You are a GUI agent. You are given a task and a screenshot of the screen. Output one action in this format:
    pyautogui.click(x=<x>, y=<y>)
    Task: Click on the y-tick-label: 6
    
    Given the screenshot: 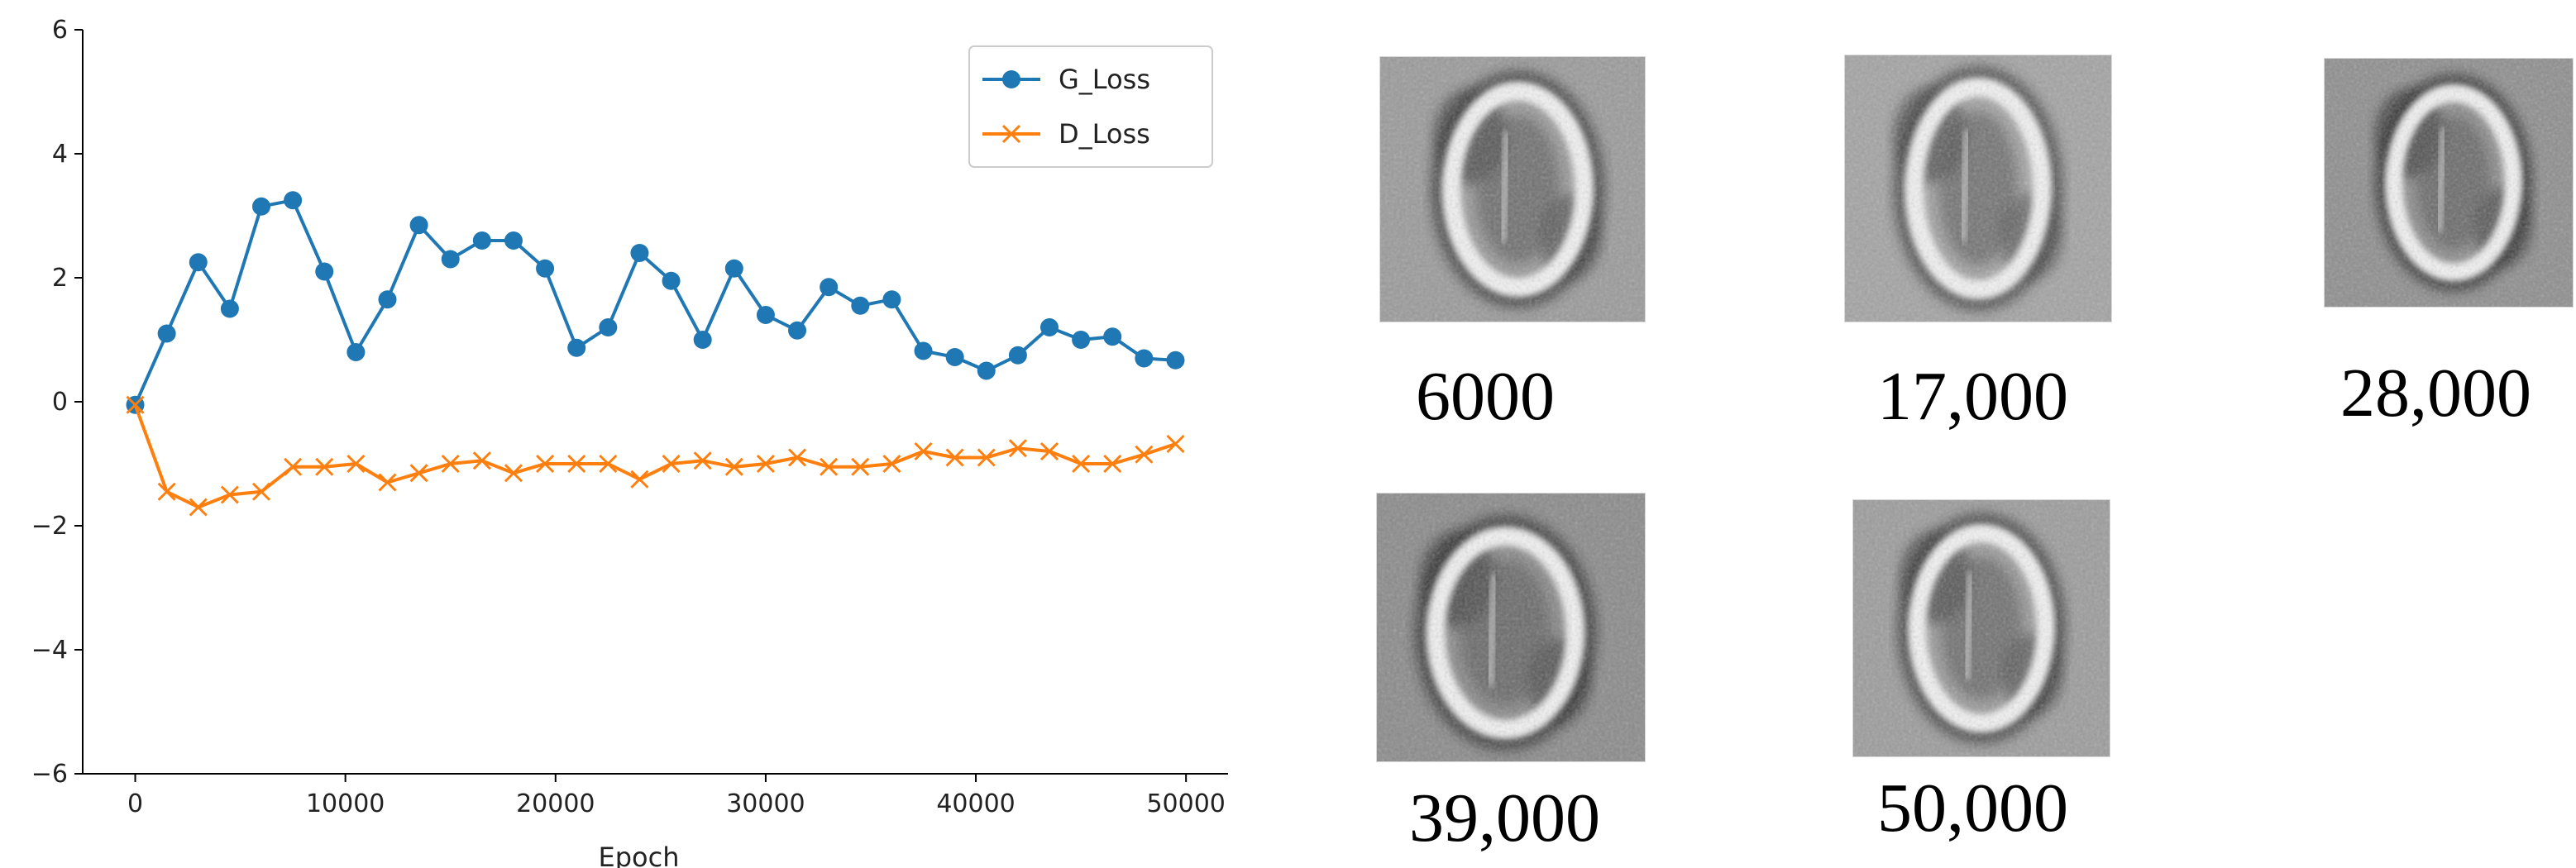 What is the action you would take?
    pyautogui.click(x=60, y=31)
    